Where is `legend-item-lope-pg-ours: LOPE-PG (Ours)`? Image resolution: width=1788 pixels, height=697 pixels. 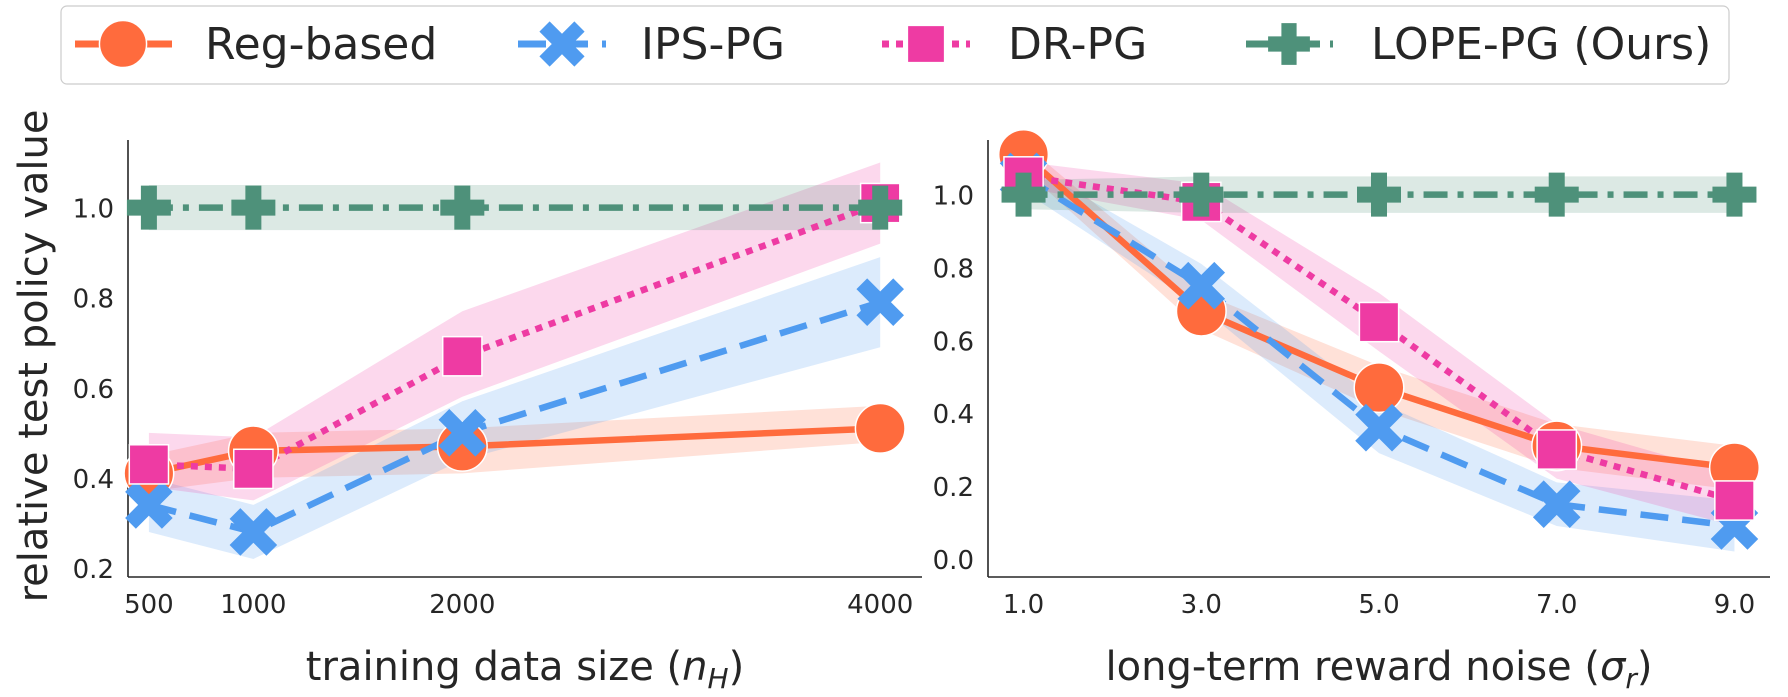 legend-item-lope-pg-ours: LOPE-PG (Ours) is located at coordinates (1478, 44).